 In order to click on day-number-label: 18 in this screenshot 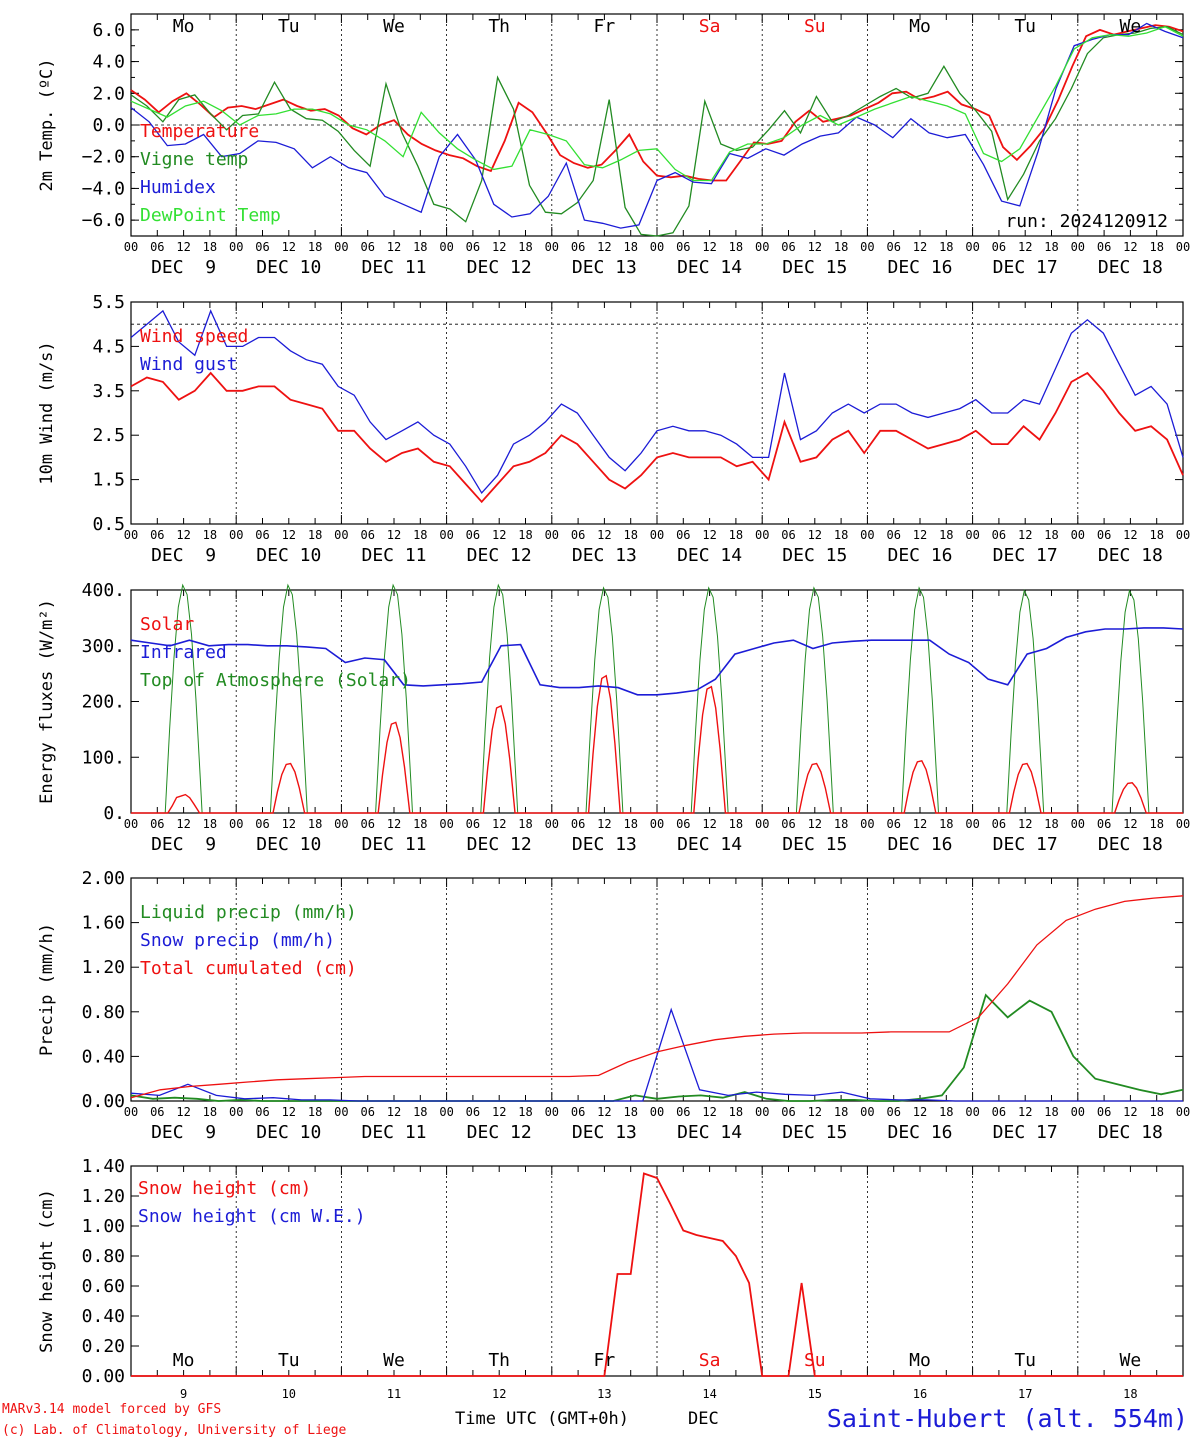, I will do `click(1130, 1394)`.